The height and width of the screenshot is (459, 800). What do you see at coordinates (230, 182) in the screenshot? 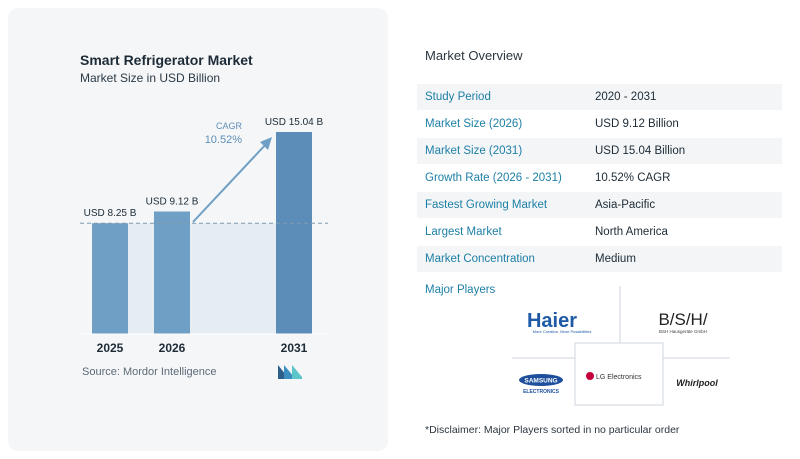
I see `cagr-arrow` at bounding box center [230, 182].